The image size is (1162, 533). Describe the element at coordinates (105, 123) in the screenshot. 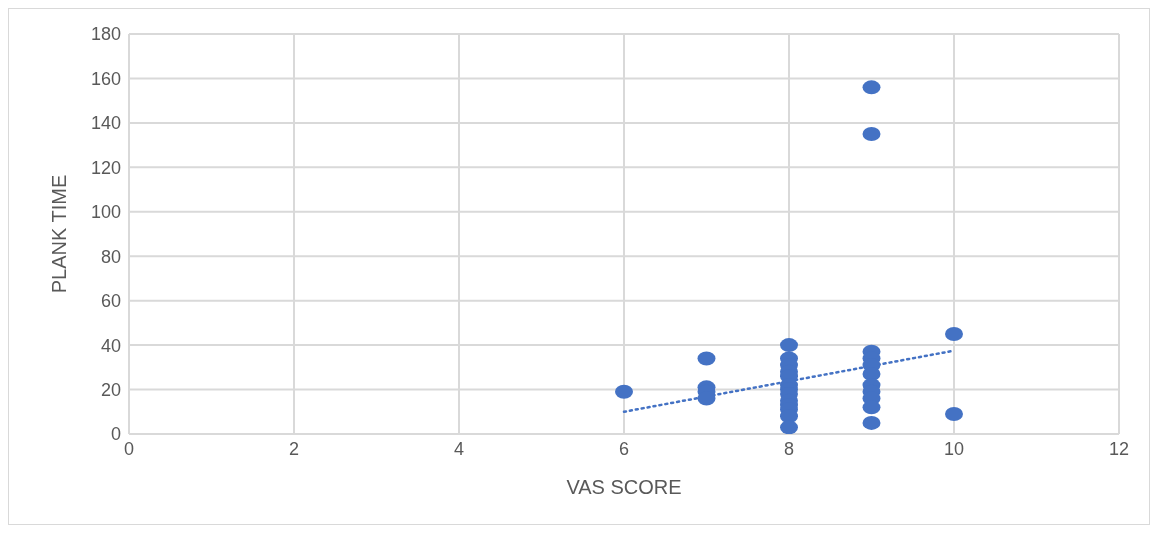

I see `y-tick-label: 140` at that location.